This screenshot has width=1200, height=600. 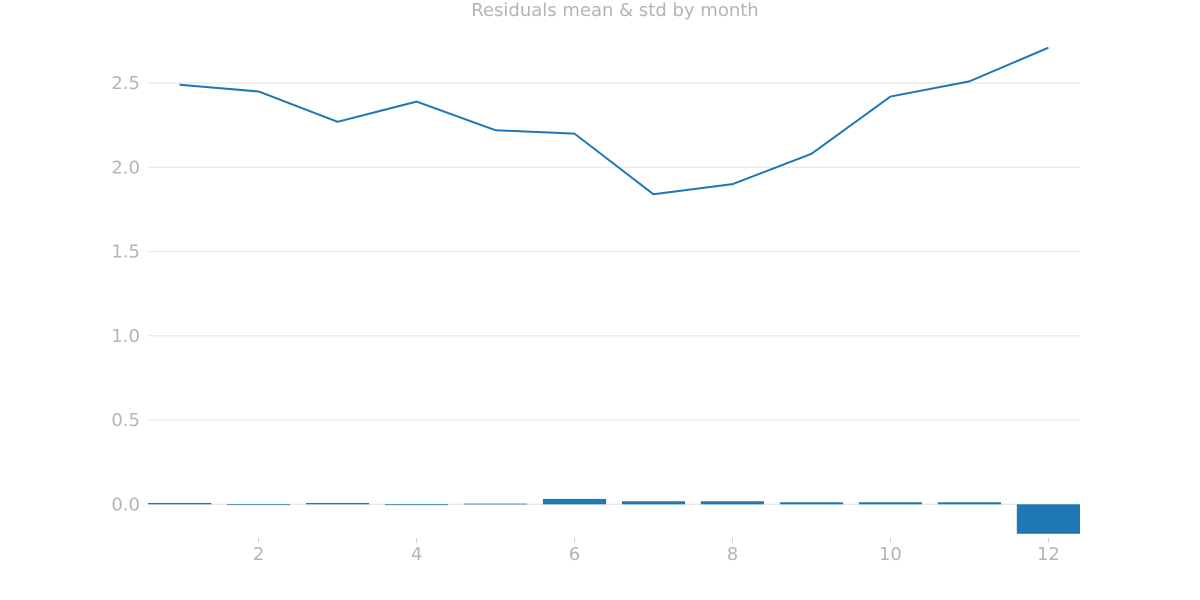 What do you see at coordinates (258, 554) in the screenshot?
I see `x-tick-label: 2` at bounding box center [258, 554].